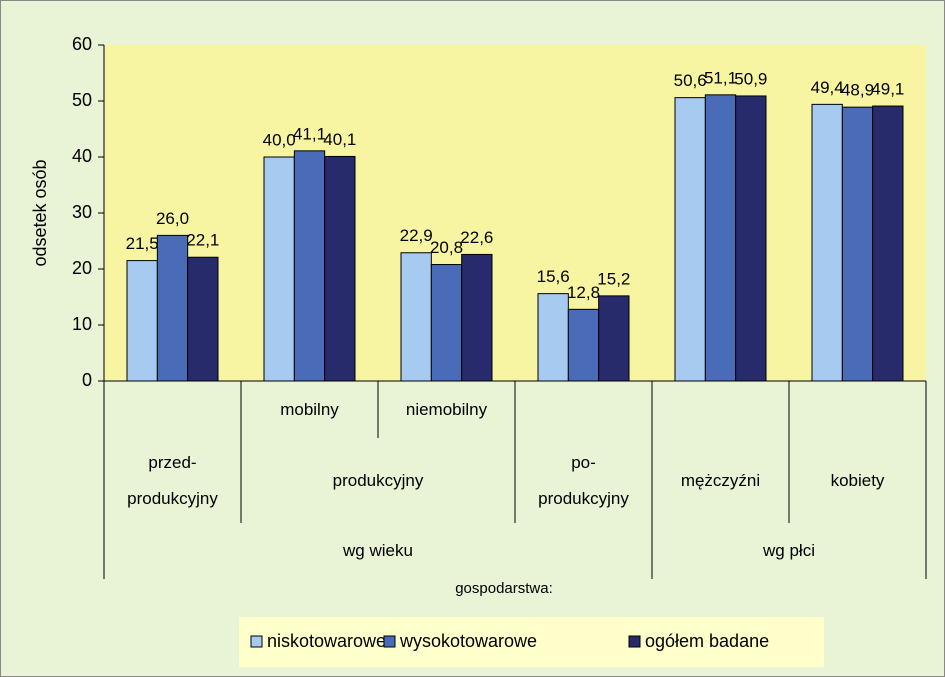 This screenshot has height=677, width=945. Describe the element at coordinates (583, 292) in the screenshot. I see `data-label: 12,8` at that location.